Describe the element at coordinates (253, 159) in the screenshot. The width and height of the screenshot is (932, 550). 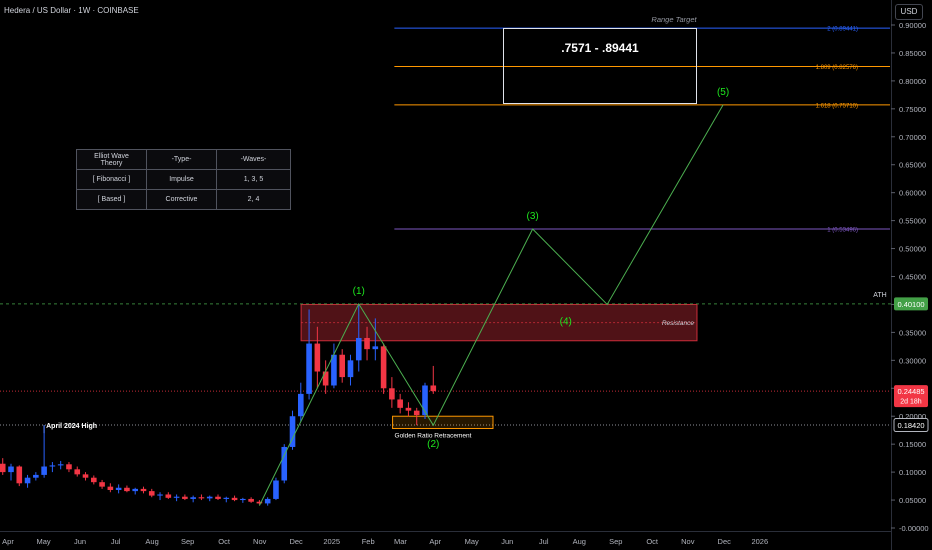
I see `table-cell: -Waves-` at that location.